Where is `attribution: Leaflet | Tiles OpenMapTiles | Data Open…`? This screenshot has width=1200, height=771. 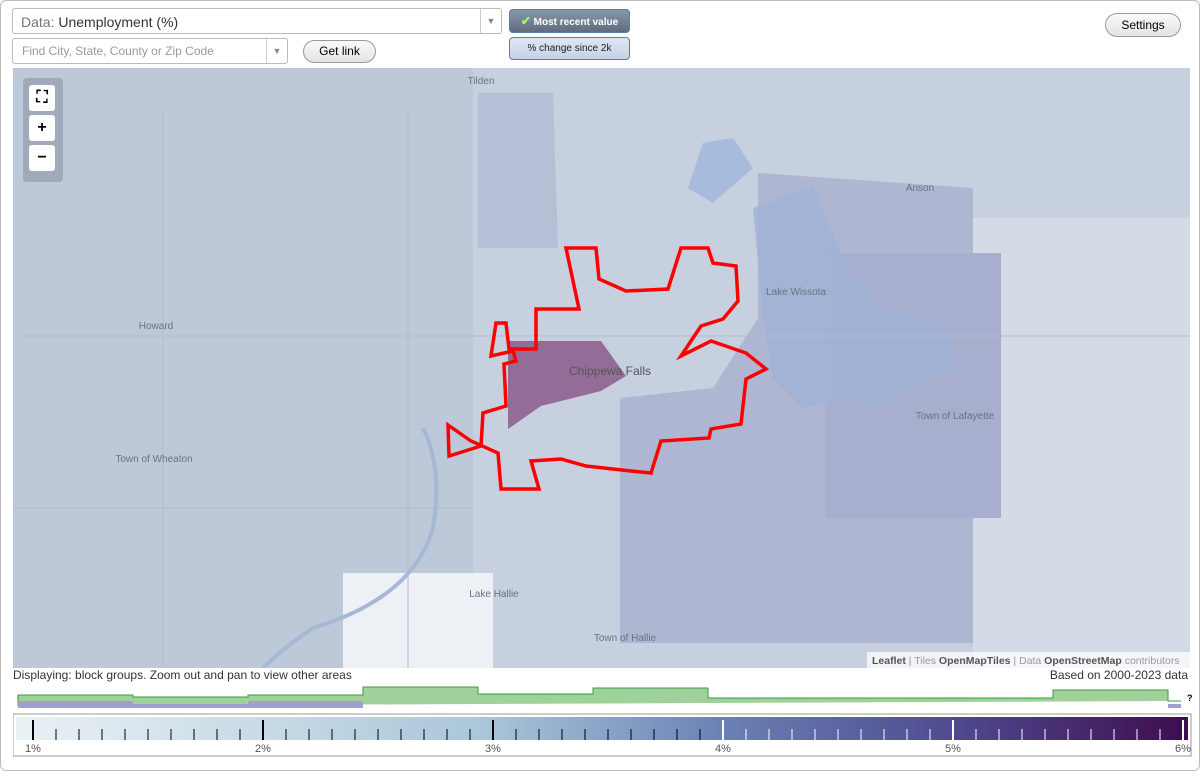
attribution: Leaflet | Tiles OpenMapTiles | Data Open… is located at coordinates (1026, 661).